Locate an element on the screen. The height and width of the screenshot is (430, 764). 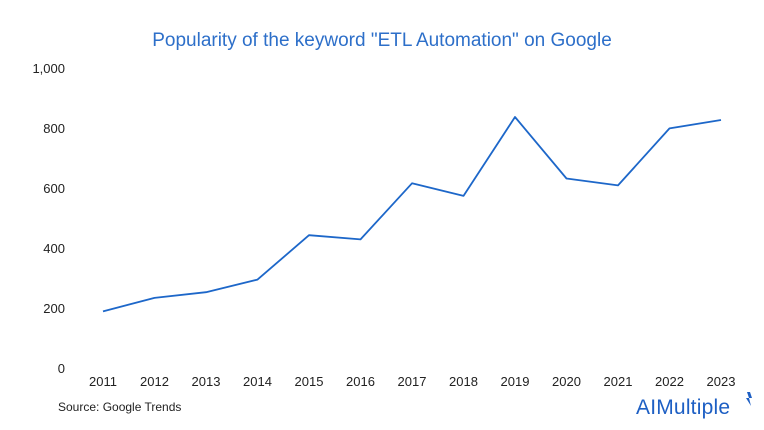
x-tick-label: 2015 is located at coordinates (309, 381).